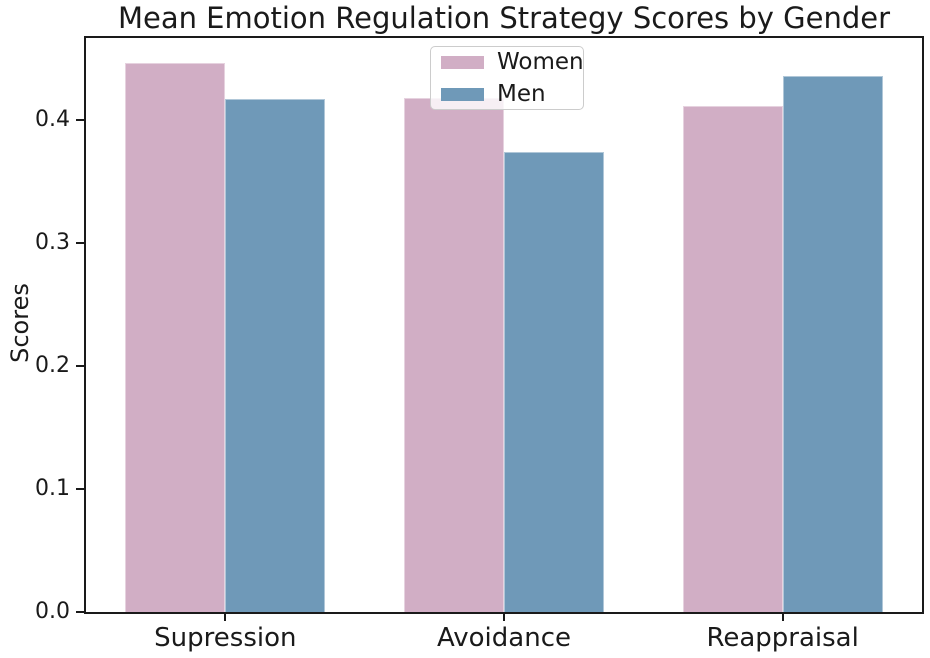  I want to click on legend-row-men: Men, so click(507, 93).